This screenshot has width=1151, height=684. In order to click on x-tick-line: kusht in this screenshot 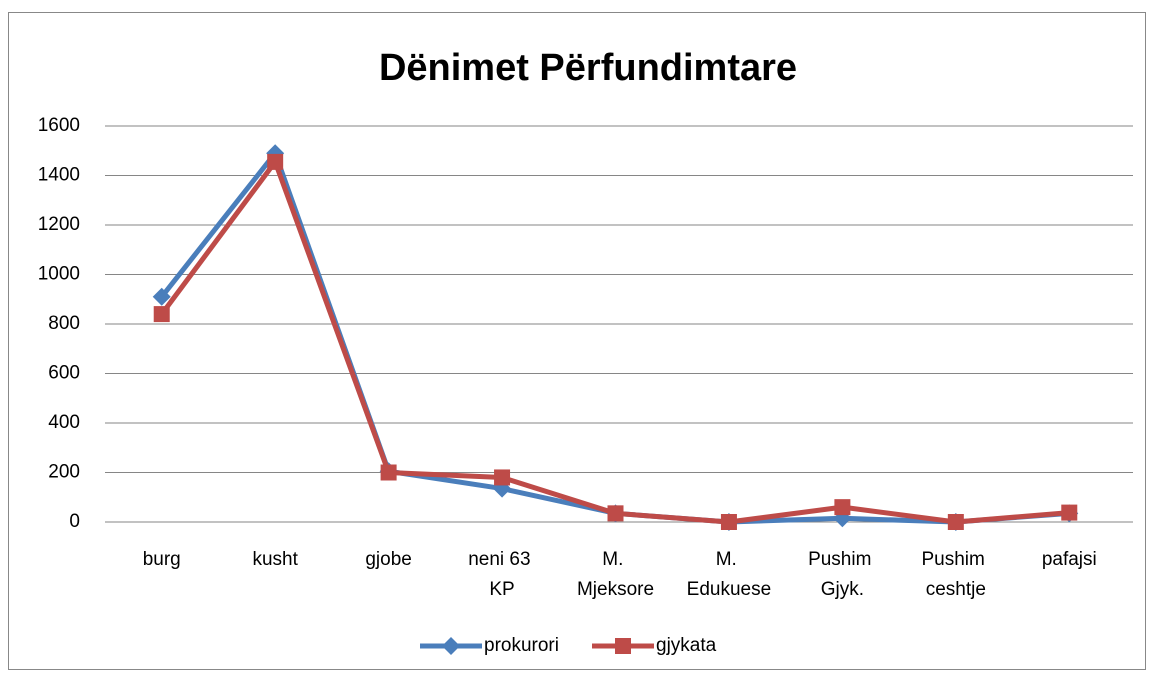, I will do `click(275, 559)`.